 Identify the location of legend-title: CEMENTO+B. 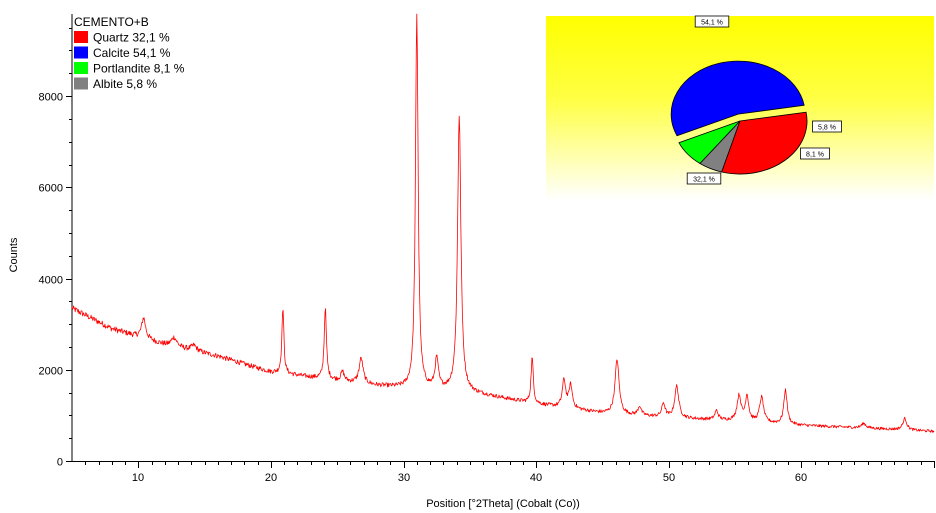
(111, 22).